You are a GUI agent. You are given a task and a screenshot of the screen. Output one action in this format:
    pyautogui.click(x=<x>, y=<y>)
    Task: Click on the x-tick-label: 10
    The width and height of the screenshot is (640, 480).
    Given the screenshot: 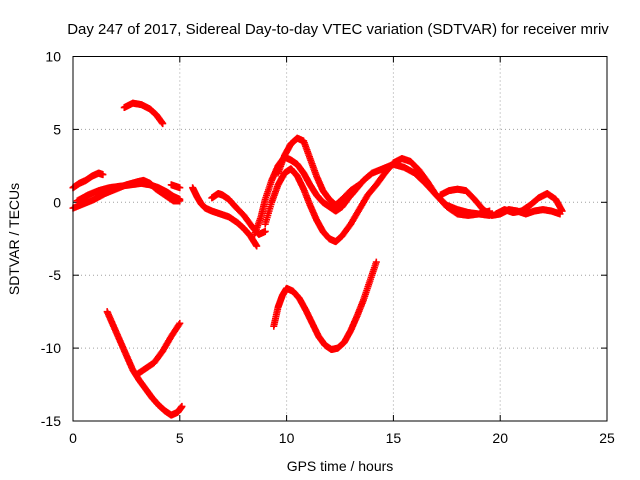 What is the action you would take?
    pyautogui.click(x=287, y=438)
    